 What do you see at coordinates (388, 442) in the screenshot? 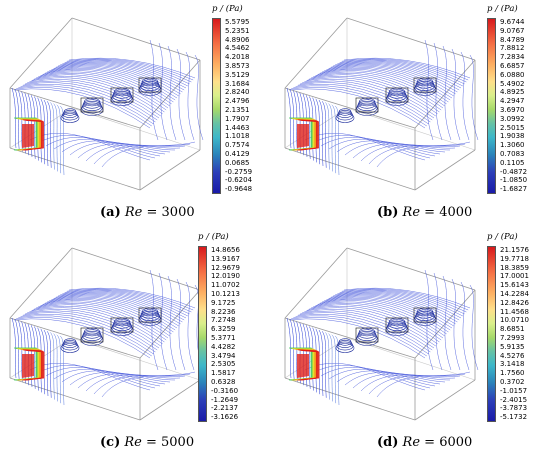
I see `caption-label-d: (d)` at bounding box center [388, 442].